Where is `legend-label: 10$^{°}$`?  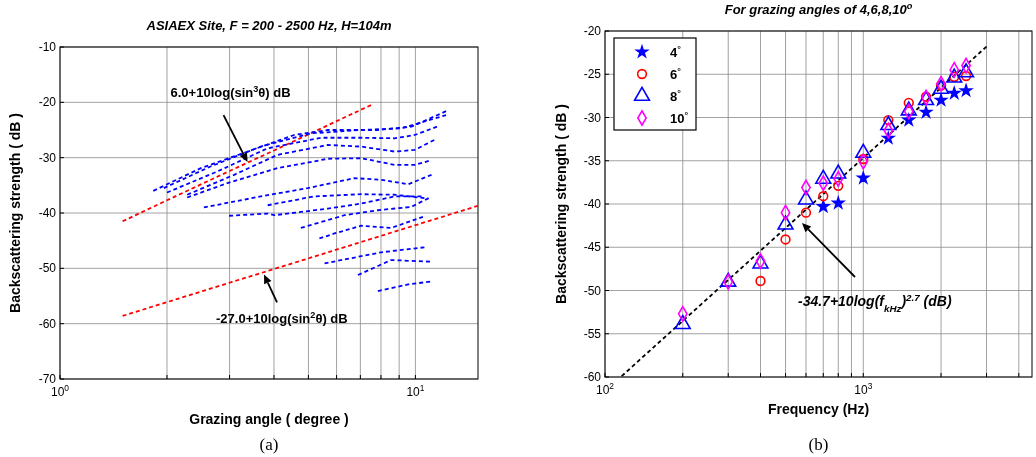
legend-label: 10$^{°}$ is located at coordinates (679, 118).